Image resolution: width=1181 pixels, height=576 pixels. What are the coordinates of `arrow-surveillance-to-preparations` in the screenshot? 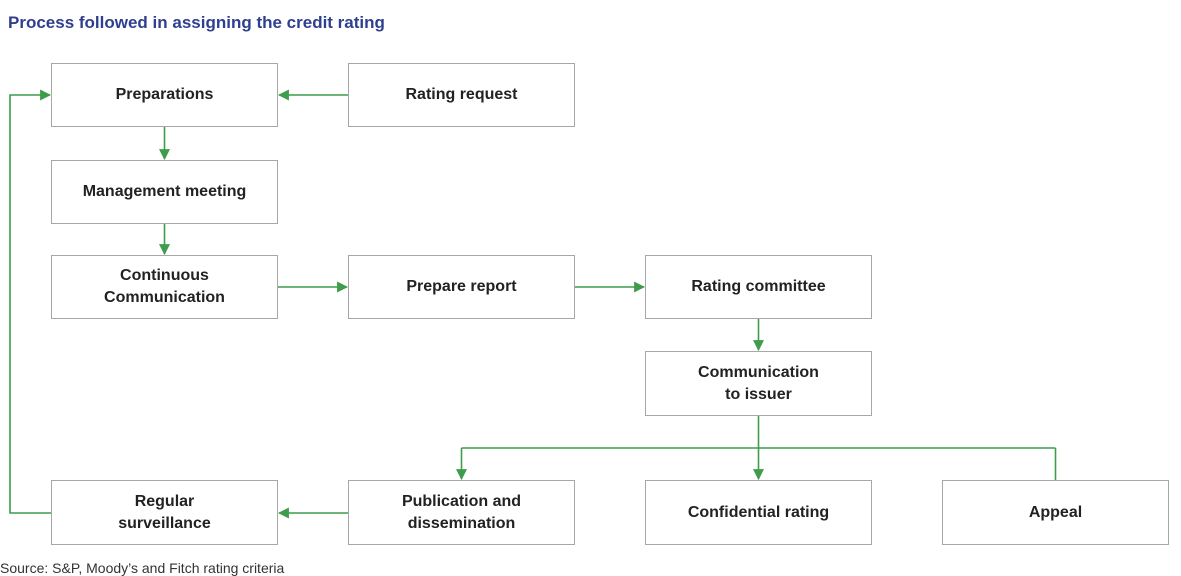 It's located at (30, 301).